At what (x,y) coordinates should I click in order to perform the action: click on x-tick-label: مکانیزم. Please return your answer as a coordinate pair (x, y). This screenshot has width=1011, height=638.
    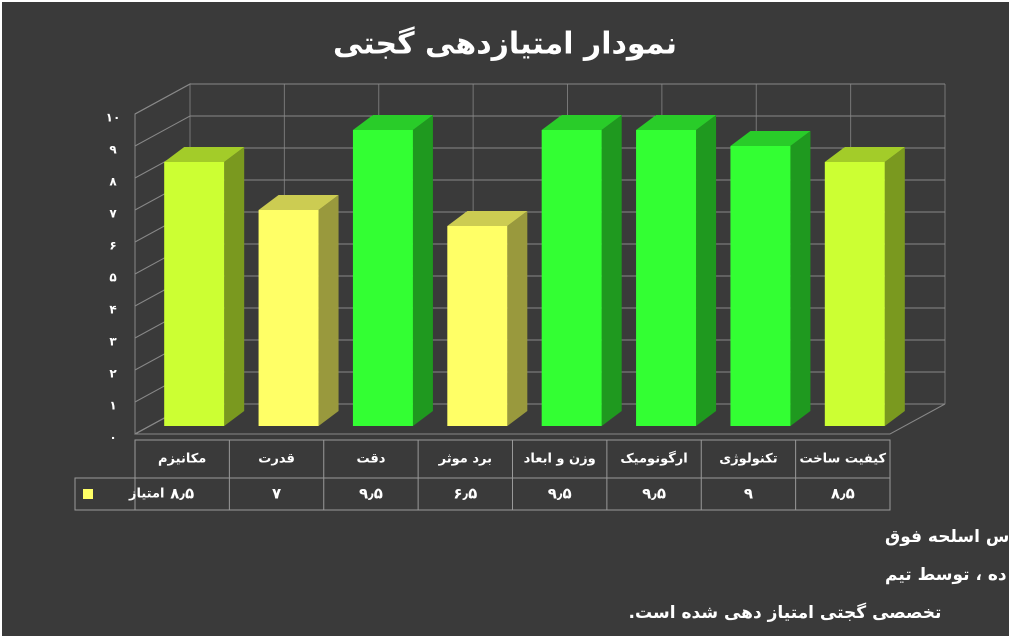
    Looking at the image, I should click on (182, 459).